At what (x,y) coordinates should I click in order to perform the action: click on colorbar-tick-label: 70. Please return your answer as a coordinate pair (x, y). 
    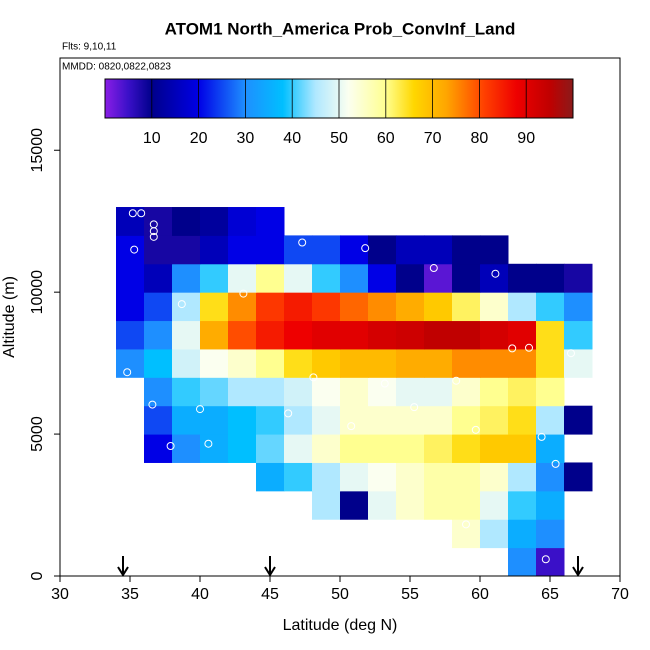
    Looking at the image, I should click on (433, 138).